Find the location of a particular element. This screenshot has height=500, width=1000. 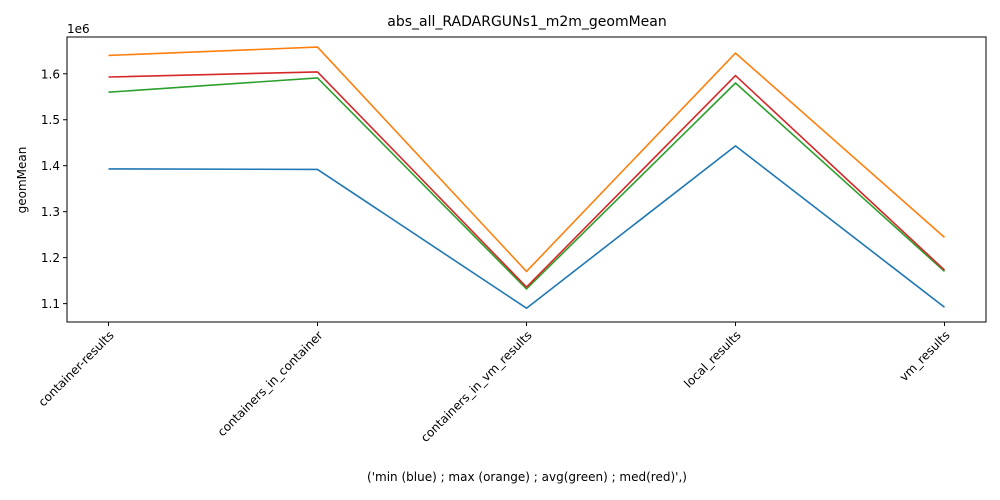

chart-title: abs_all_RADARGUNs1_m2m_geomMean is located at coordinates (527, 22).